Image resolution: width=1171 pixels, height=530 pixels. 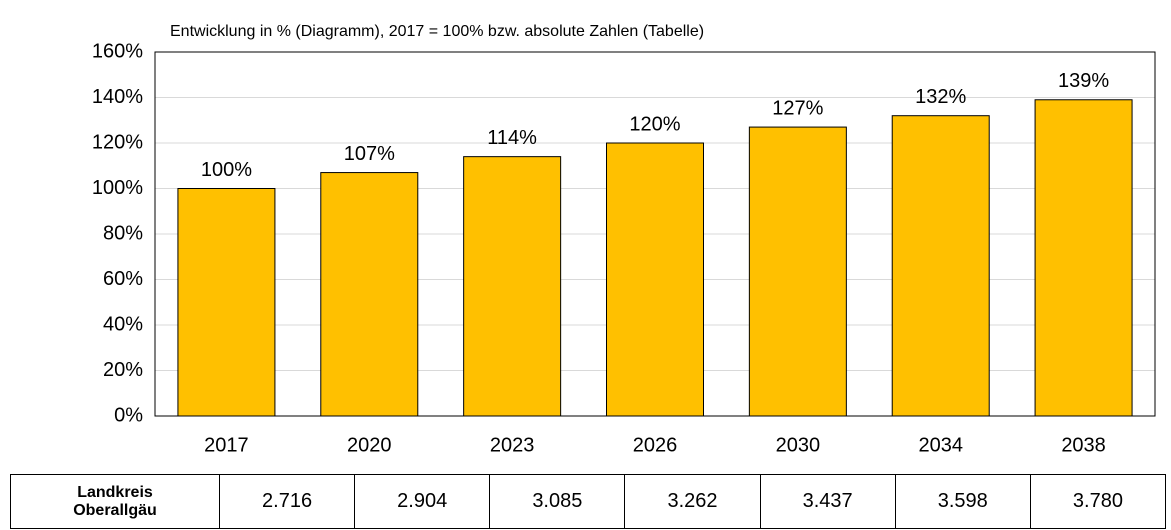 What do you see at coordinates (117, 51) in the screenshot?
I see `y-tick-label: 160%` at bounding box center [117, 51].